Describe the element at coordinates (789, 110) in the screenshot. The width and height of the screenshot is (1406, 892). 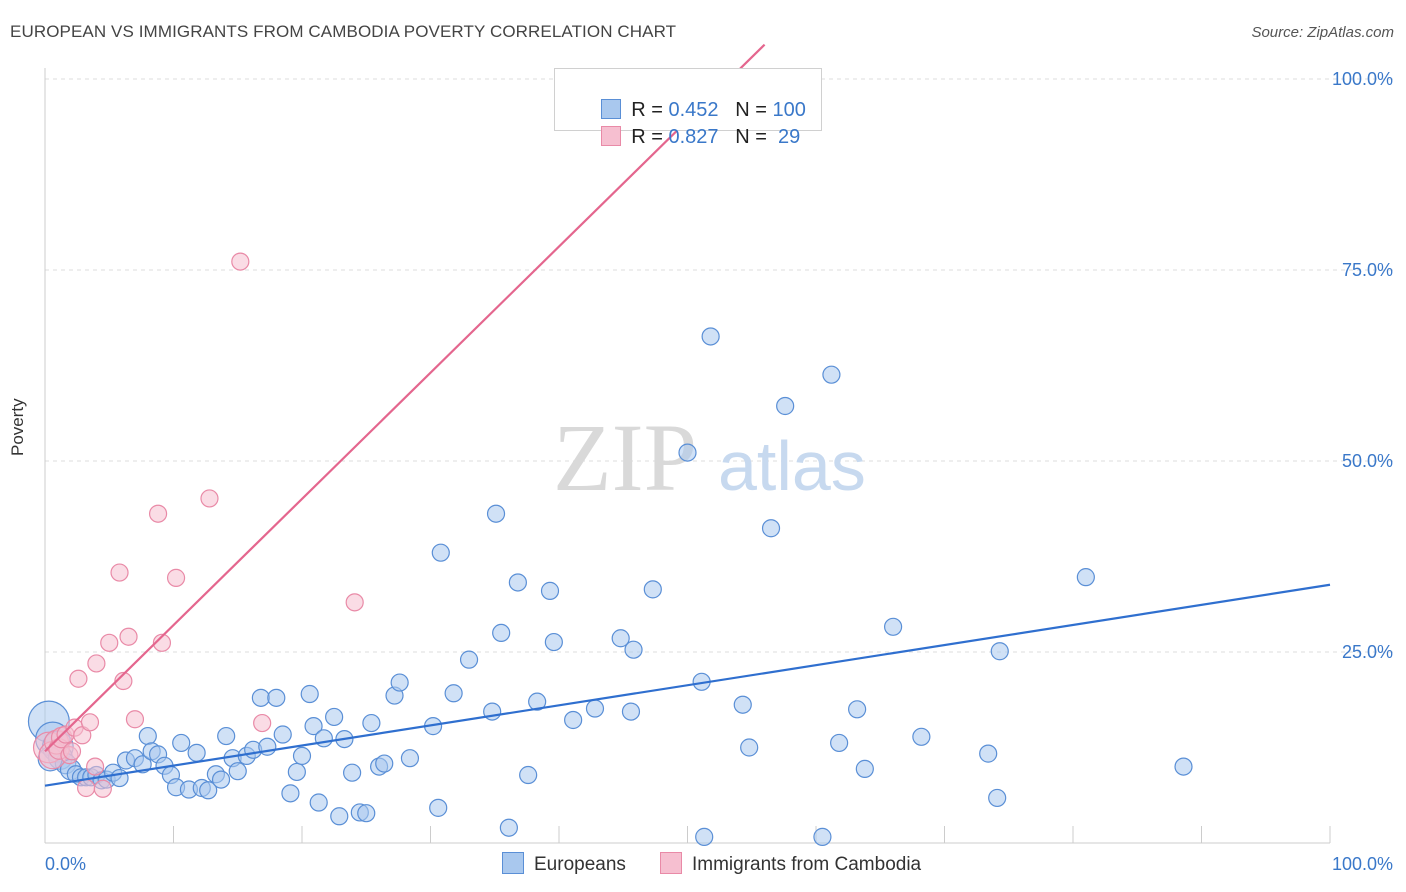
I see `legend-n-value: 100` at that location.